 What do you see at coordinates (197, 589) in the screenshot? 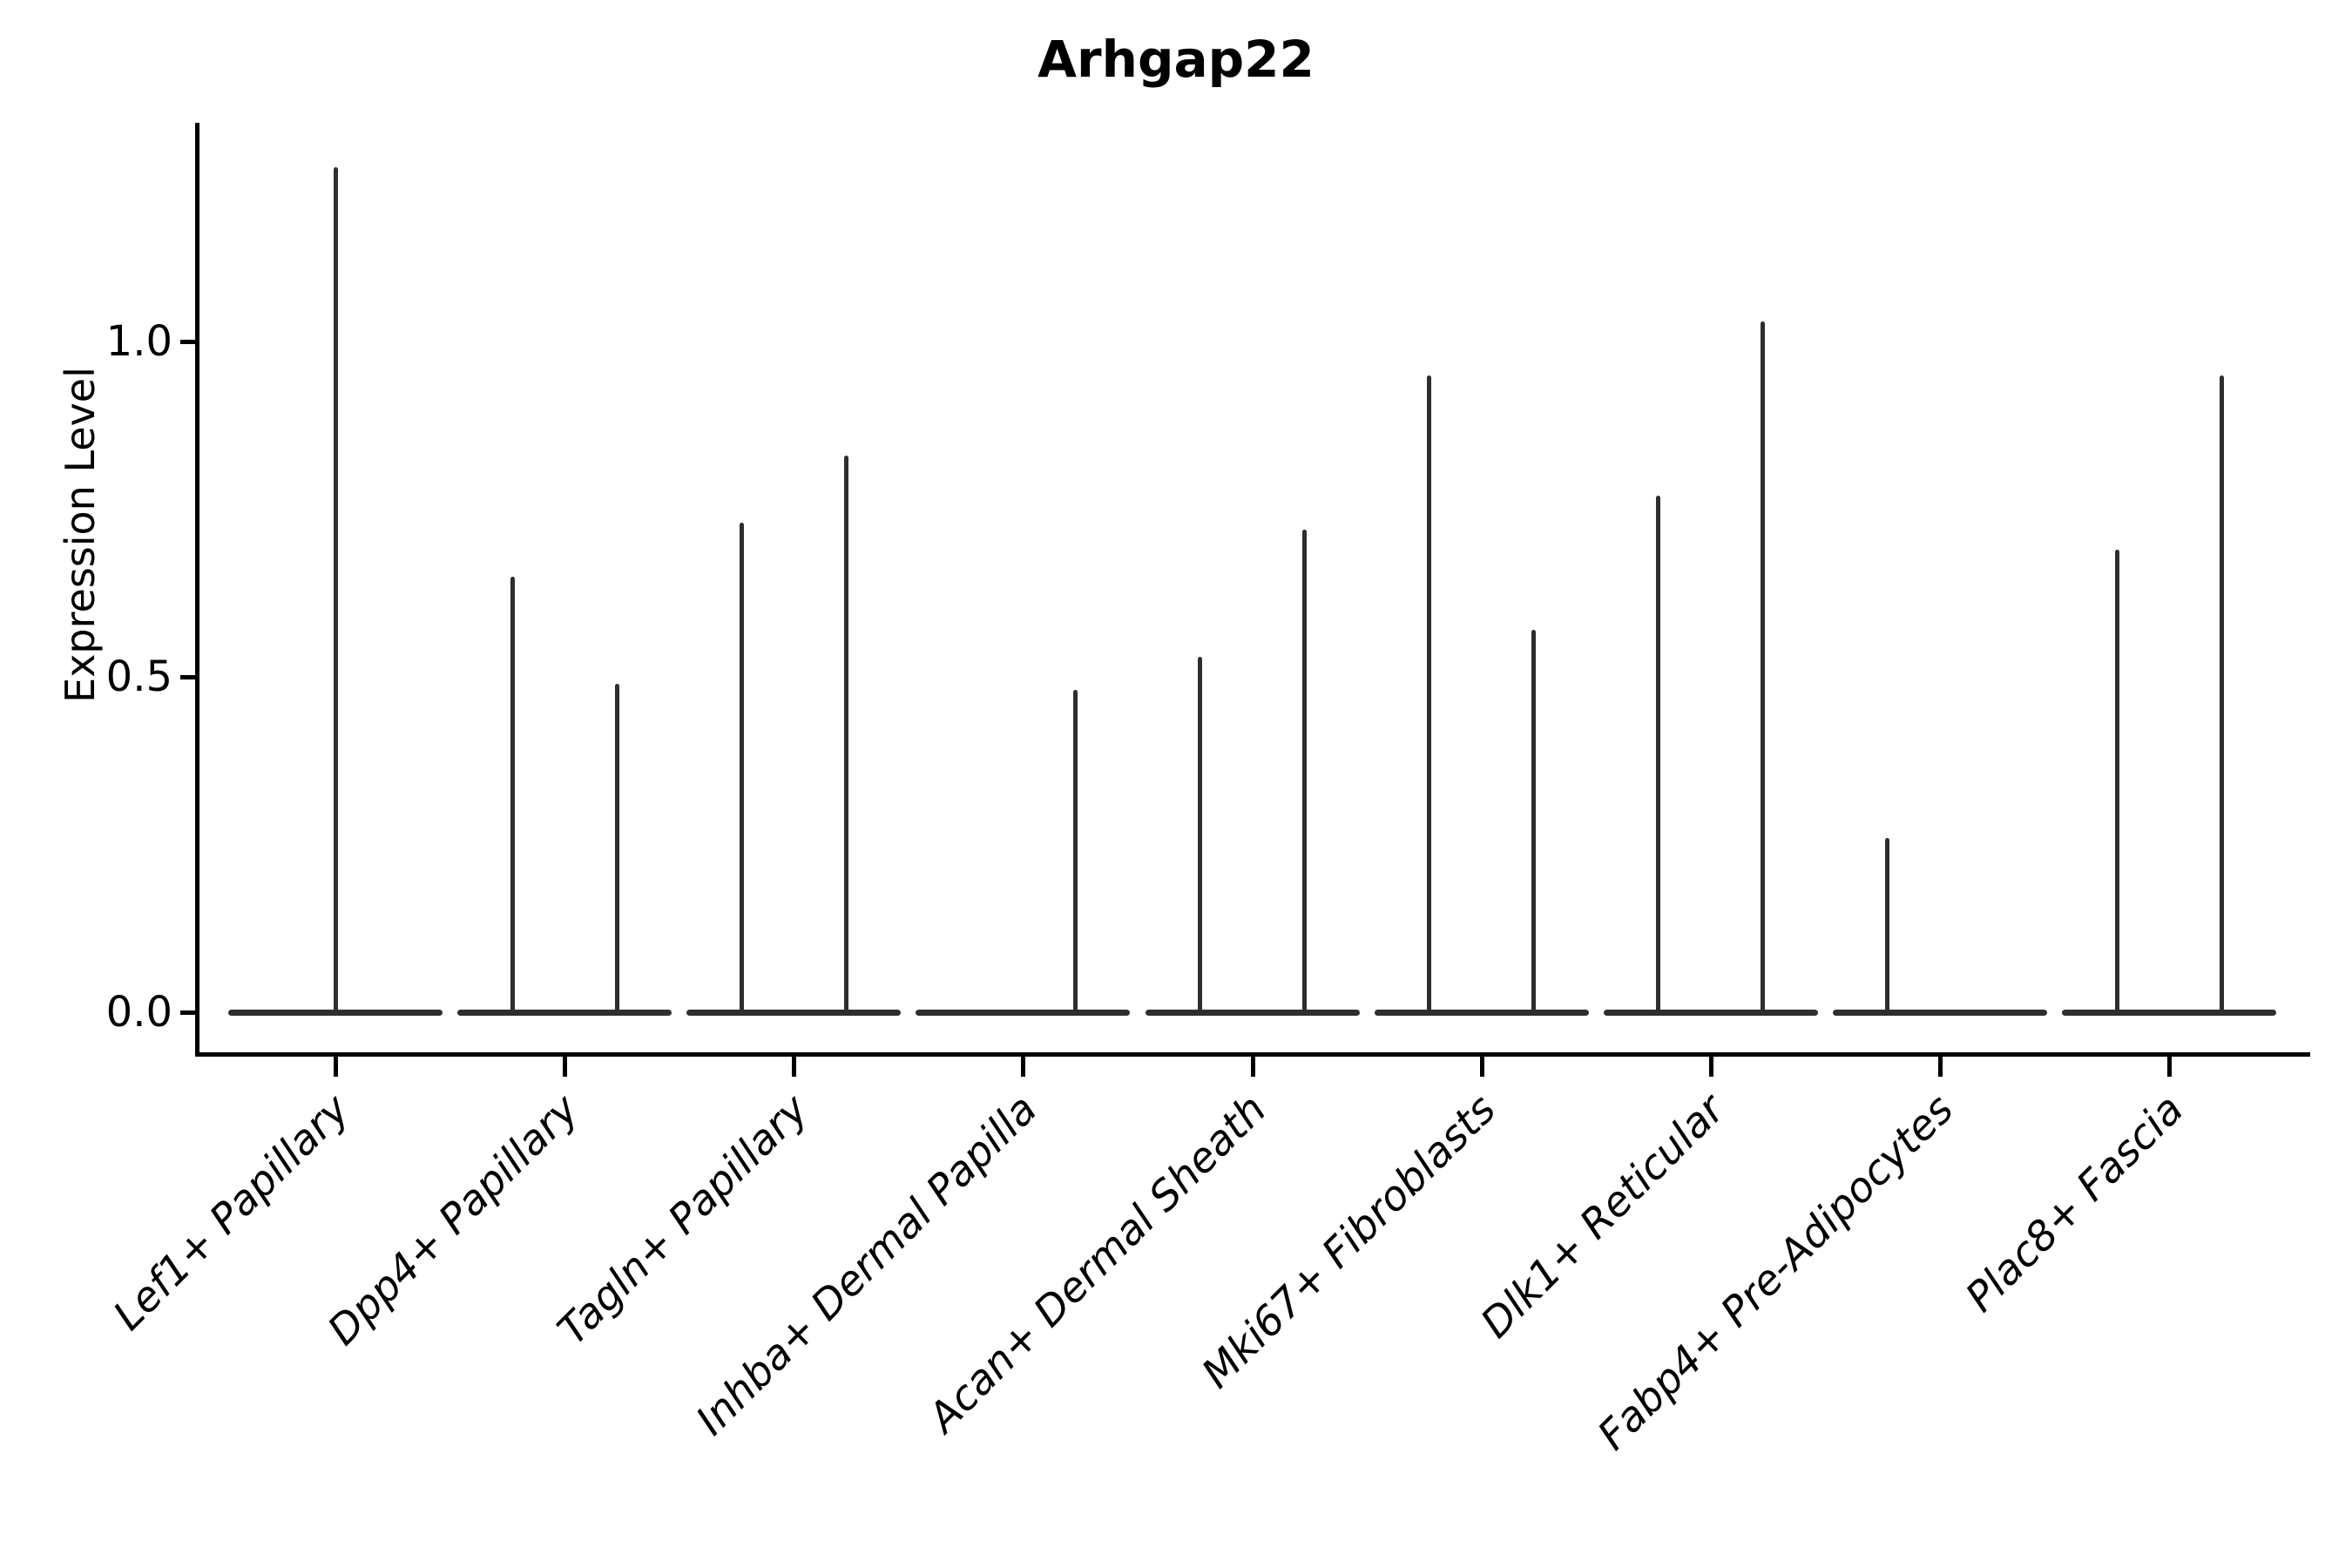
I see `y-axis-spine` at bounding box center [197, 589].